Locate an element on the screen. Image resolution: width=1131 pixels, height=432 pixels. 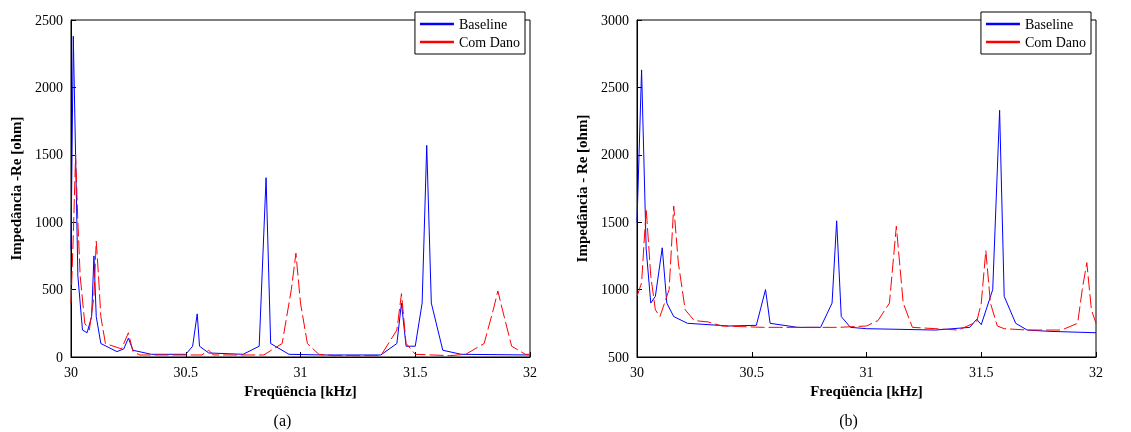
y-axis-title: Impedância -Re [ohm] is located at coordinates (15, 188).